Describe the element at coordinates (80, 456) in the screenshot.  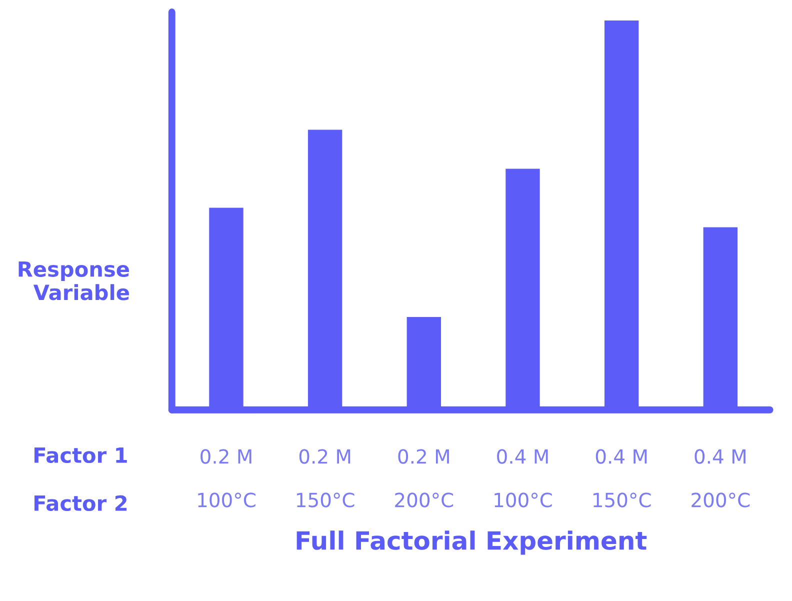
I see `text: Factor 1` at that location.